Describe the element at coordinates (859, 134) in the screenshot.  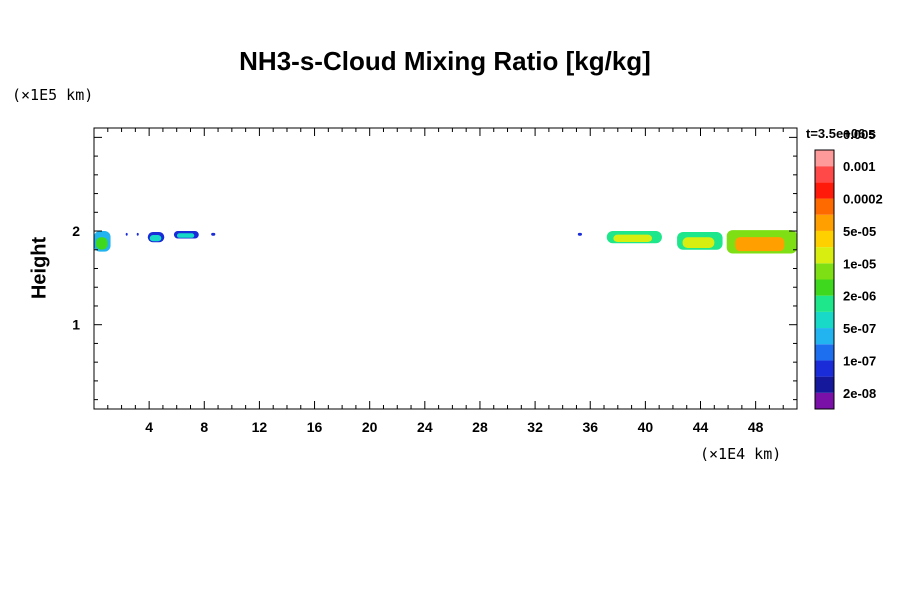
I see `colorbar-label-8: 0.005` at that location.